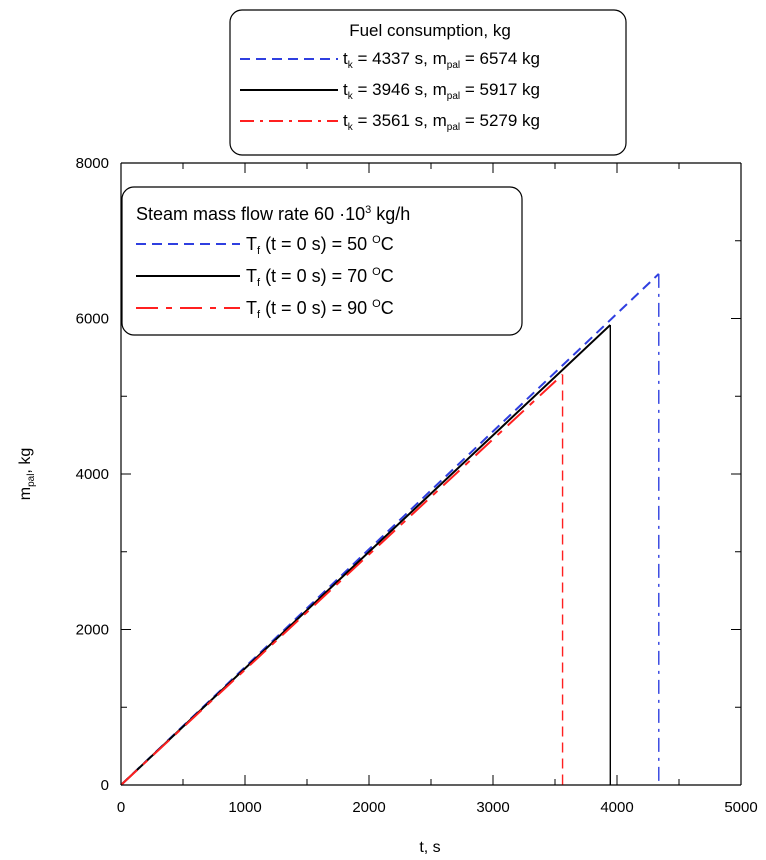 This screenshot has height=860, width=766. Describe the element at coordinates (429, 847) in the screenshot. I see `x-axis-label: t, s` at that location.